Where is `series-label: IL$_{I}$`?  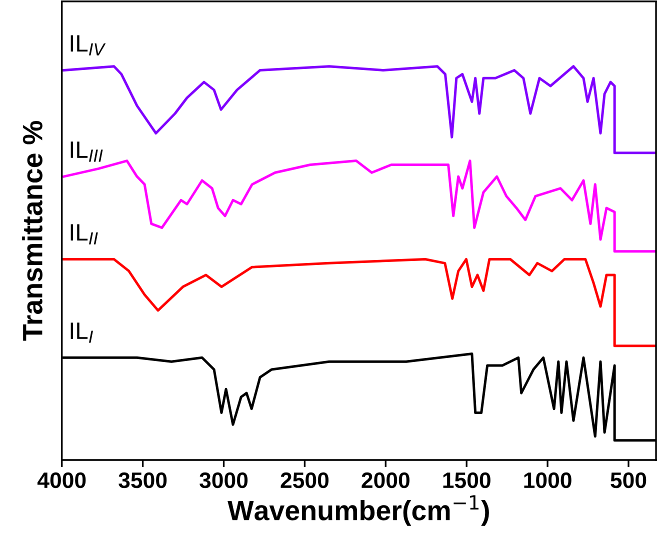 series-label: IL$_{I}$ is located at coordinates (81, 332).